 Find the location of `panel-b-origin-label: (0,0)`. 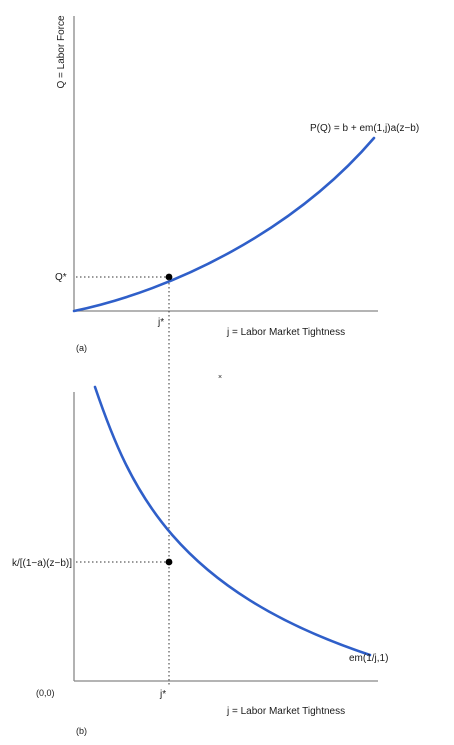

panel-b-origin-label: (0,0) is located at coordinates (45, 693).